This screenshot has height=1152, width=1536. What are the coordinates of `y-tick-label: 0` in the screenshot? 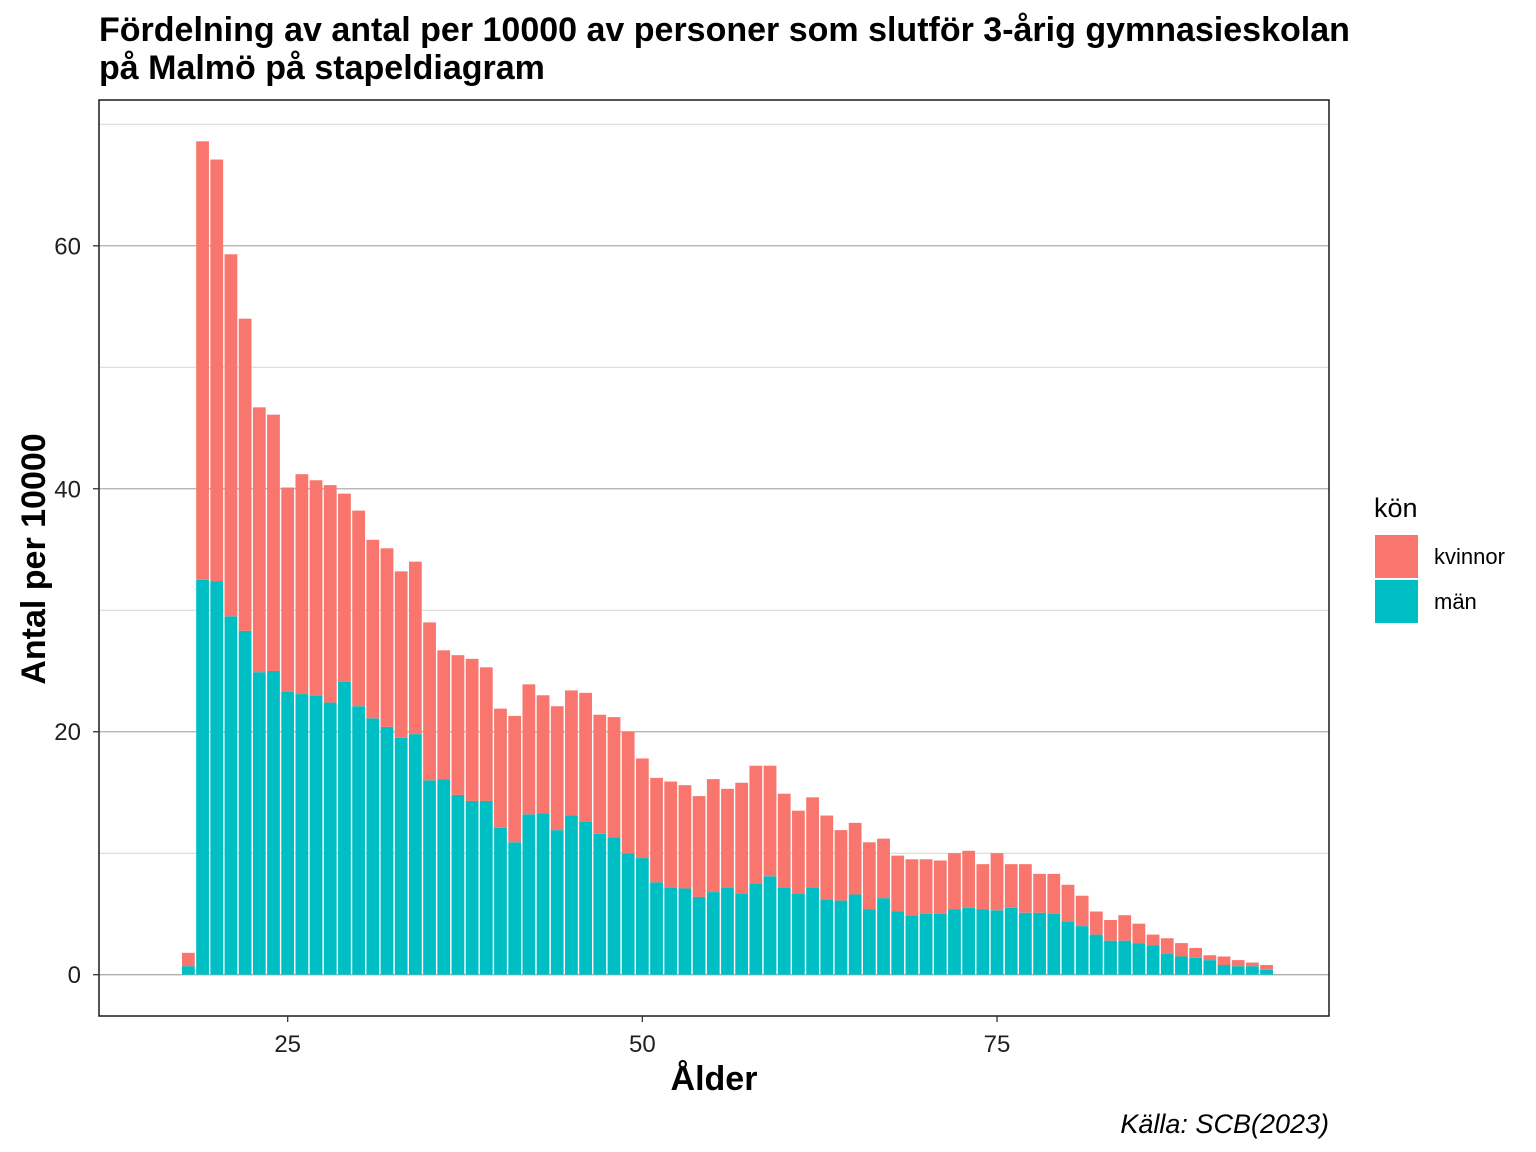 It's located at (74, 975).